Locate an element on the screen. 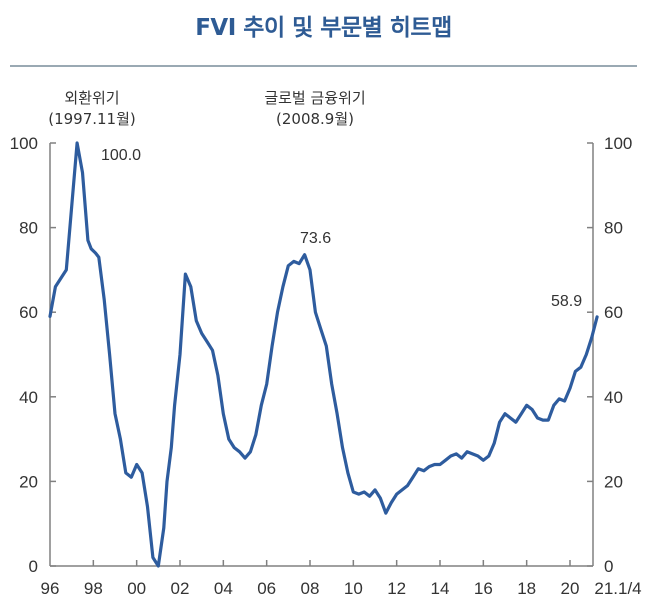 This screenshot has height=608, width=647. x-tick-label: 02 is located at coordinates (180, 588).